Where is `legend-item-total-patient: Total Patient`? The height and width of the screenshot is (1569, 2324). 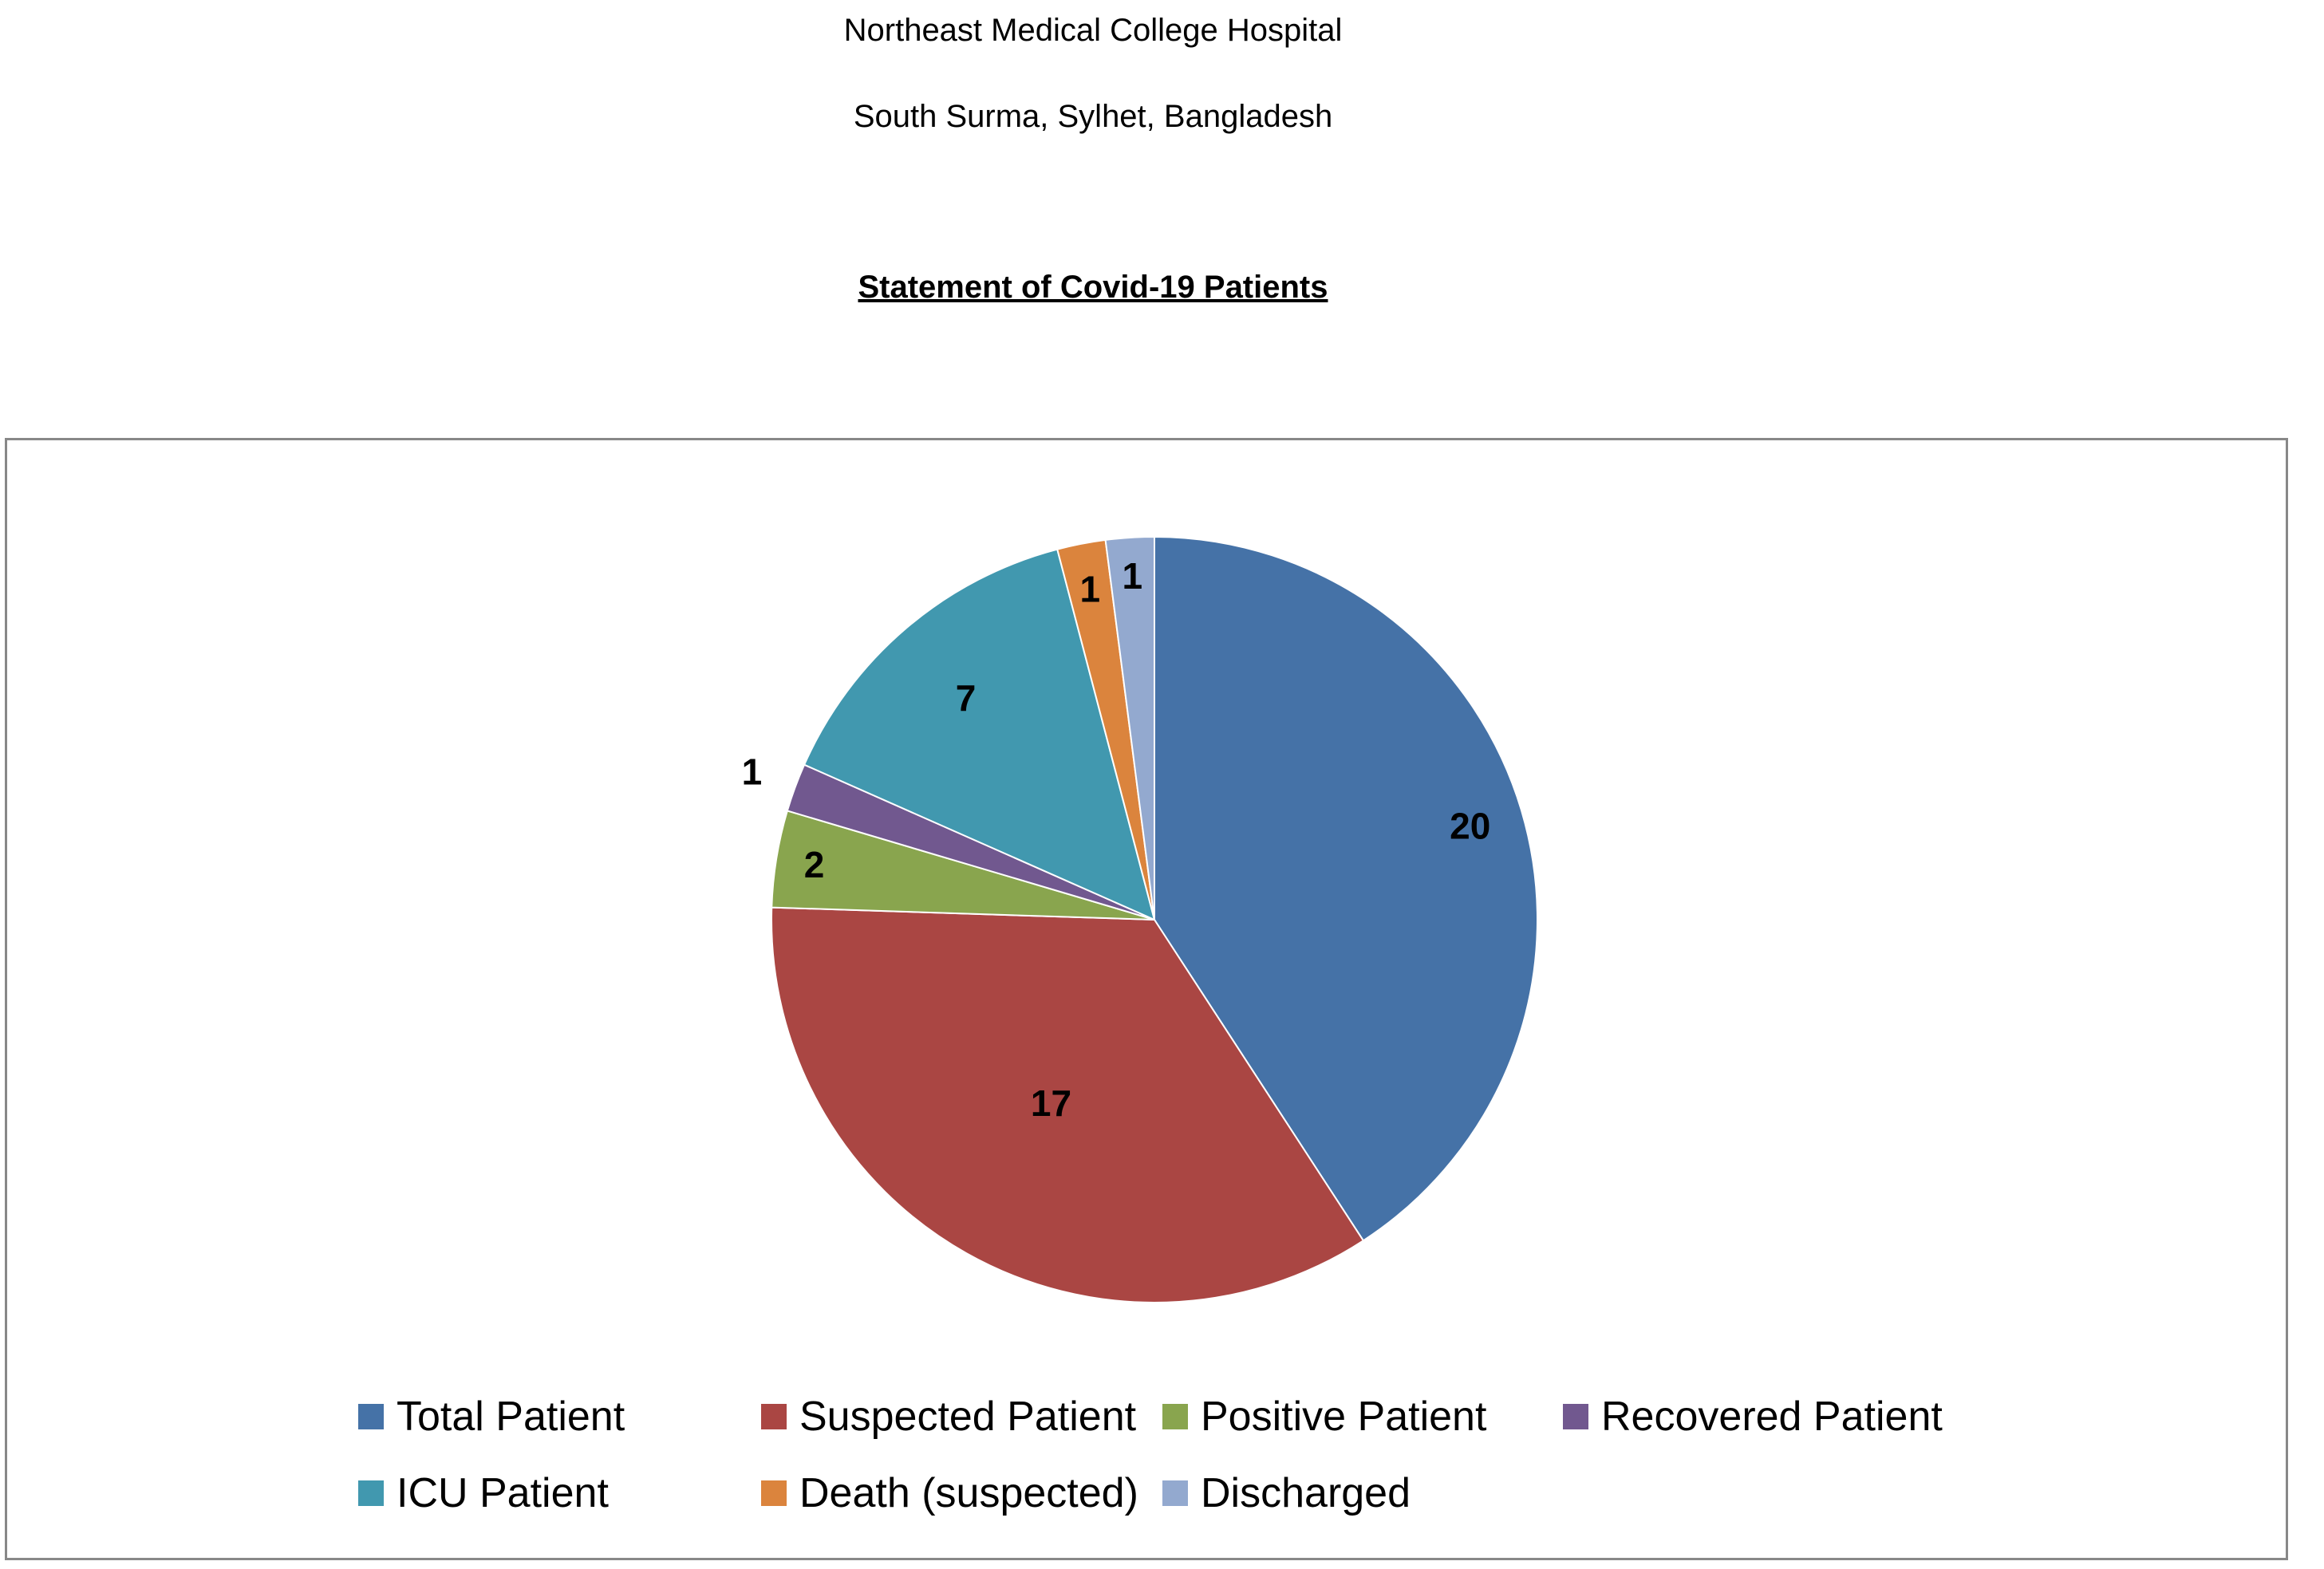 legend-item-total-patient: Total Patient is located at coordinates (491, 1417).